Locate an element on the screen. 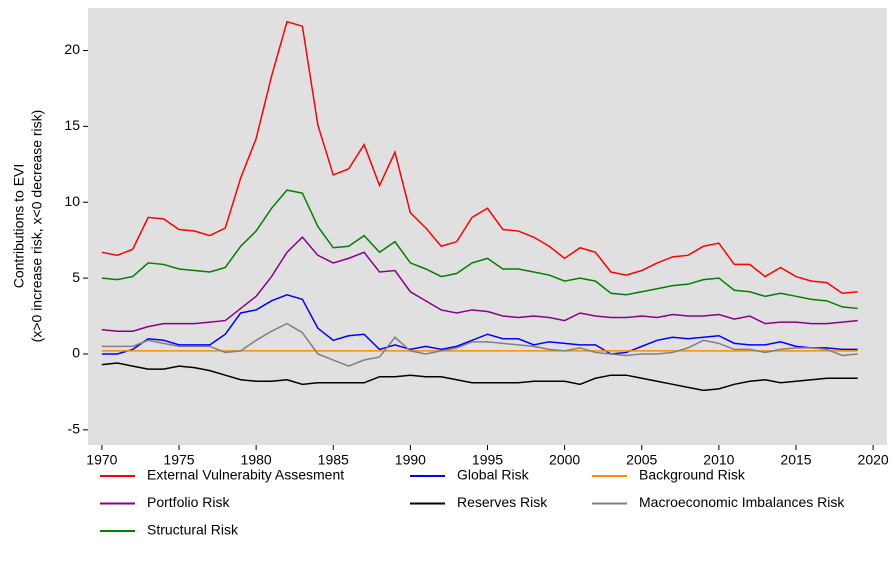 This screenshot has width=893, height=566. x-tick-label: 1980 is located at coordinates (256, 460).